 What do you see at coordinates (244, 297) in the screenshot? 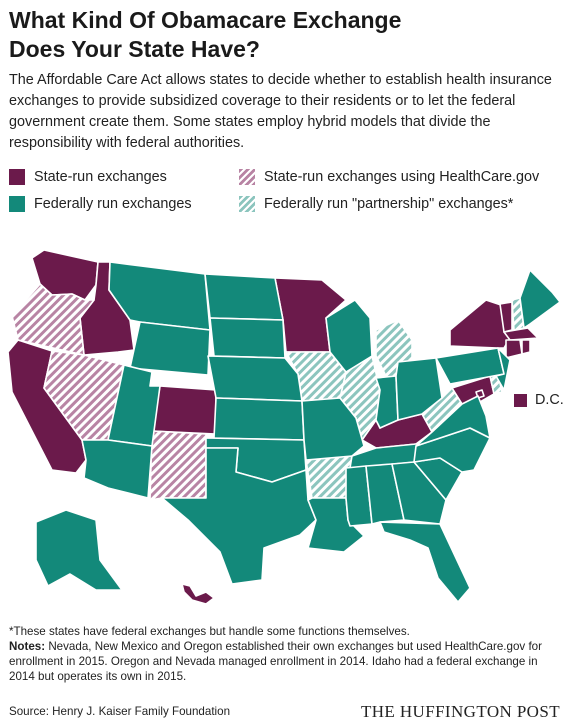
I see `state-nd` at bounding box center [244, 297].